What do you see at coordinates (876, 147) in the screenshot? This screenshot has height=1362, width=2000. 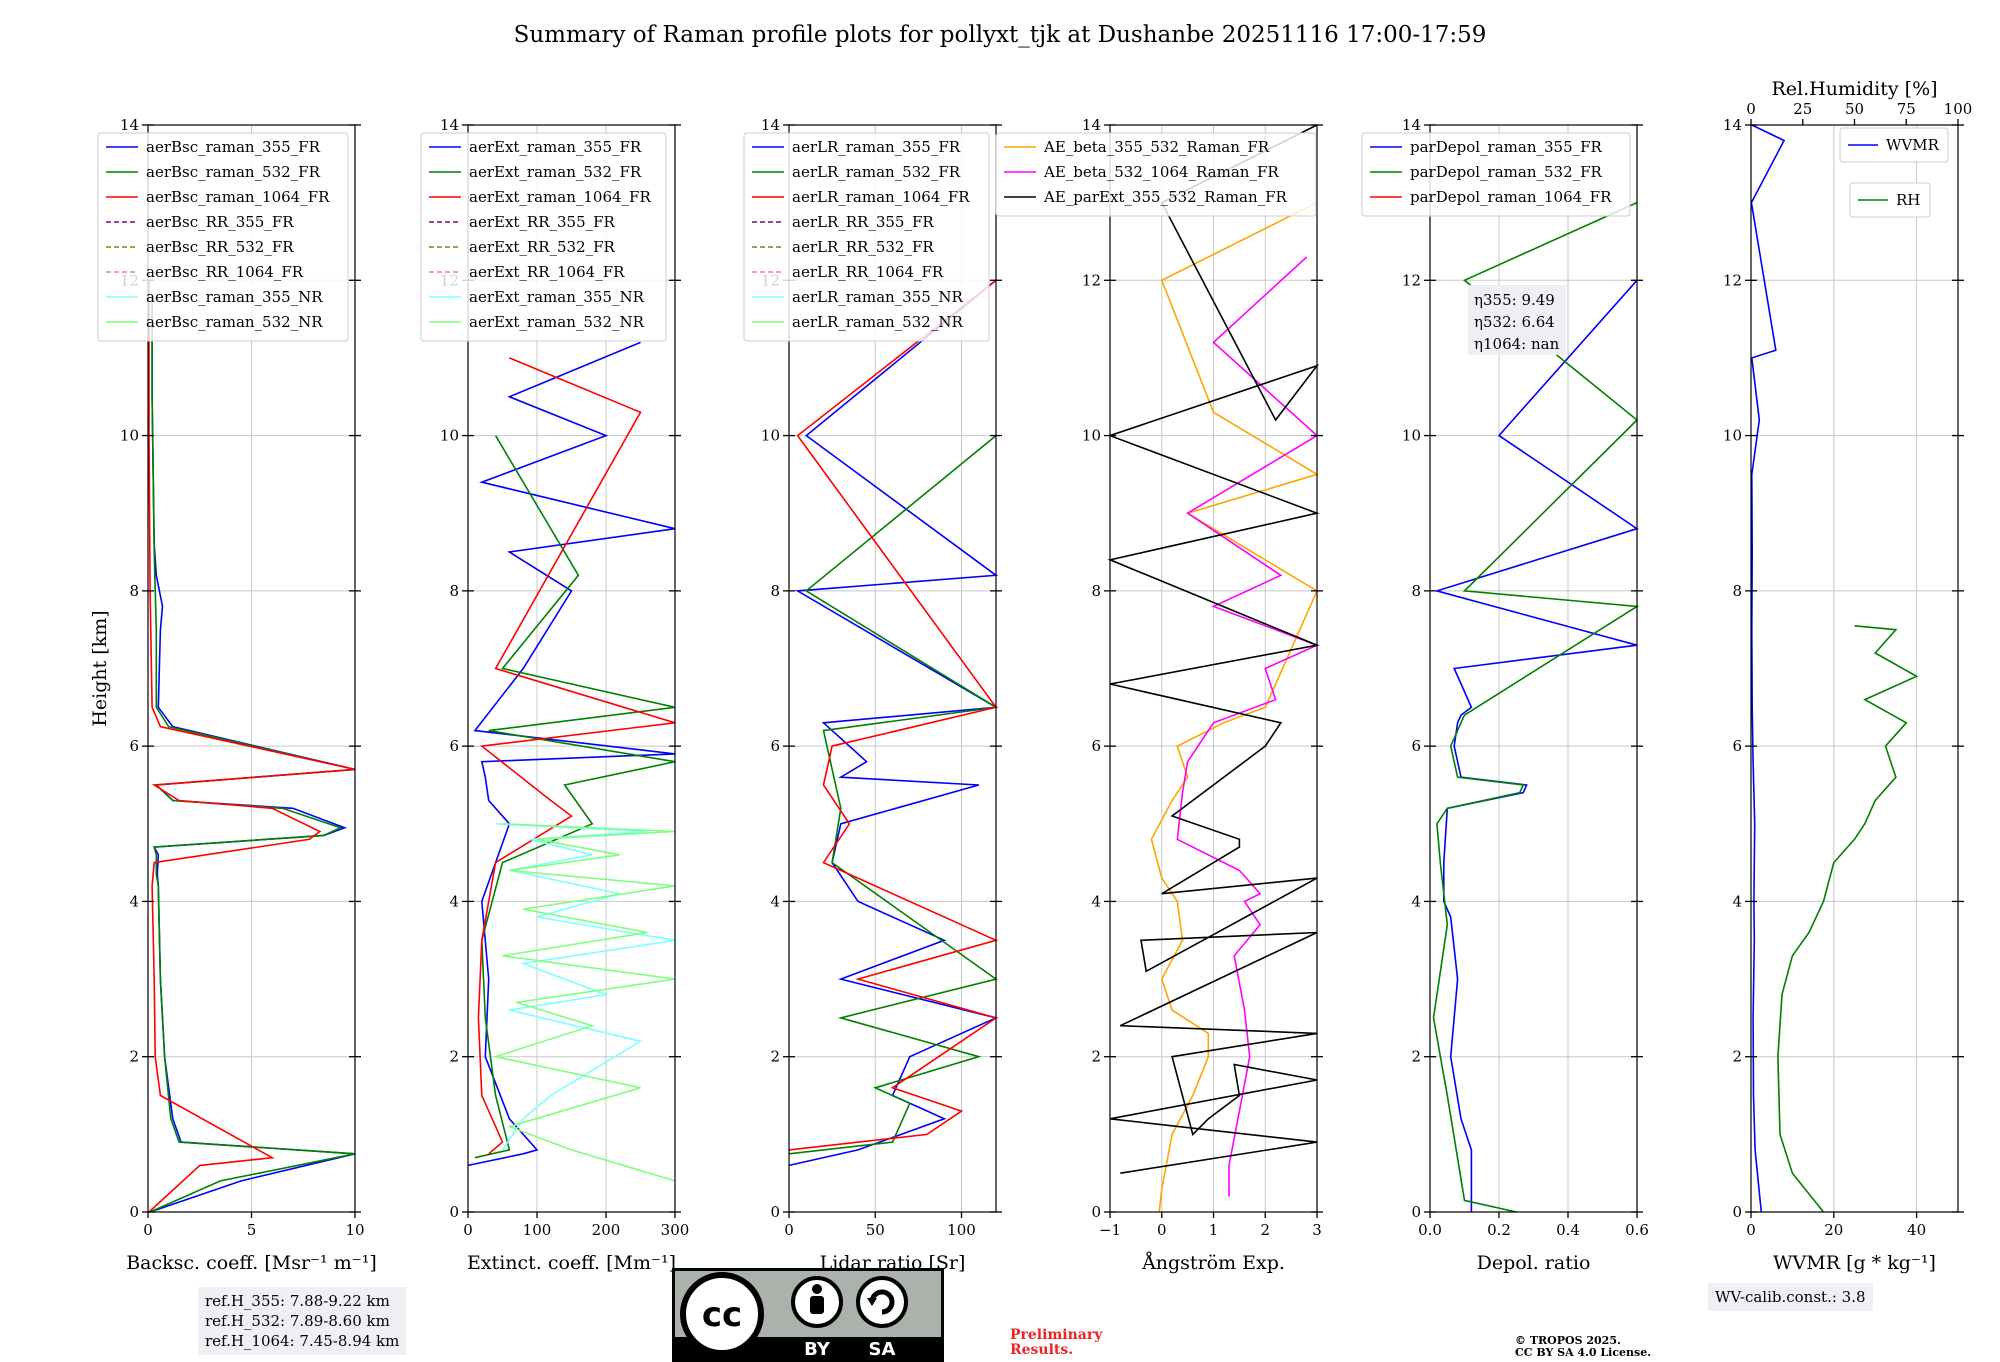 I see `legend-label: aerLR_raman_355_FR` at bounding box center [876, 147].